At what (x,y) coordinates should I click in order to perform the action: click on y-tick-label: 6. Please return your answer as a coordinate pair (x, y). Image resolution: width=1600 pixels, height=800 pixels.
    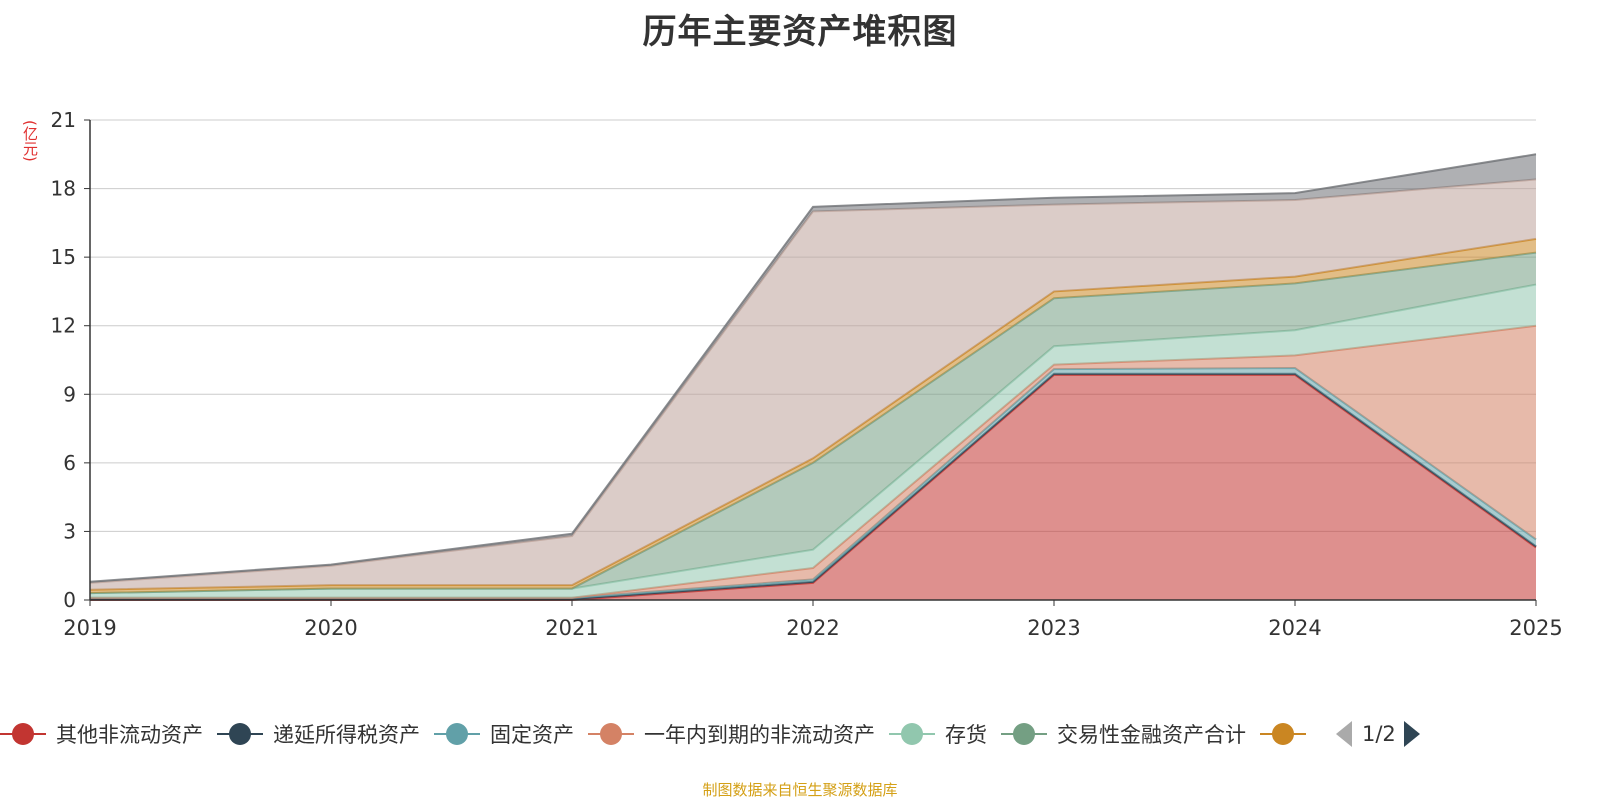
    Looking at the image, I should click on (69, 463).